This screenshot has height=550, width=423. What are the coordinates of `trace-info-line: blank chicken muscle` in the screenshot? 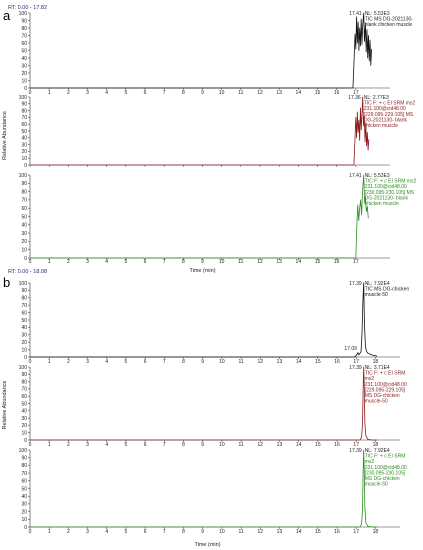 It's located at (389, 25).